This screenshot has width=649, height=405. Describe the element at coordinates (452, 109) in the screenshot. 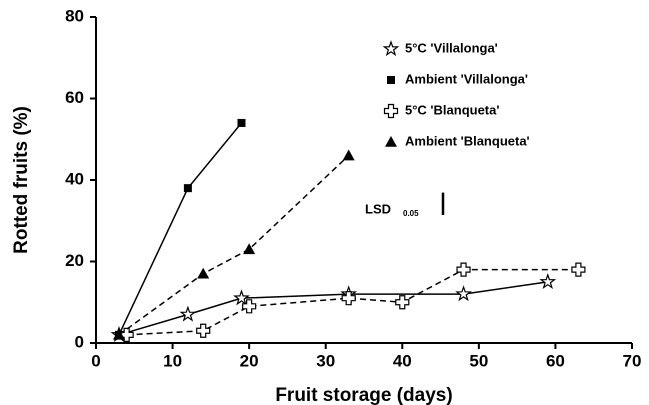

I see `legend-label: 5°C 'Blanqueta'` at that location.